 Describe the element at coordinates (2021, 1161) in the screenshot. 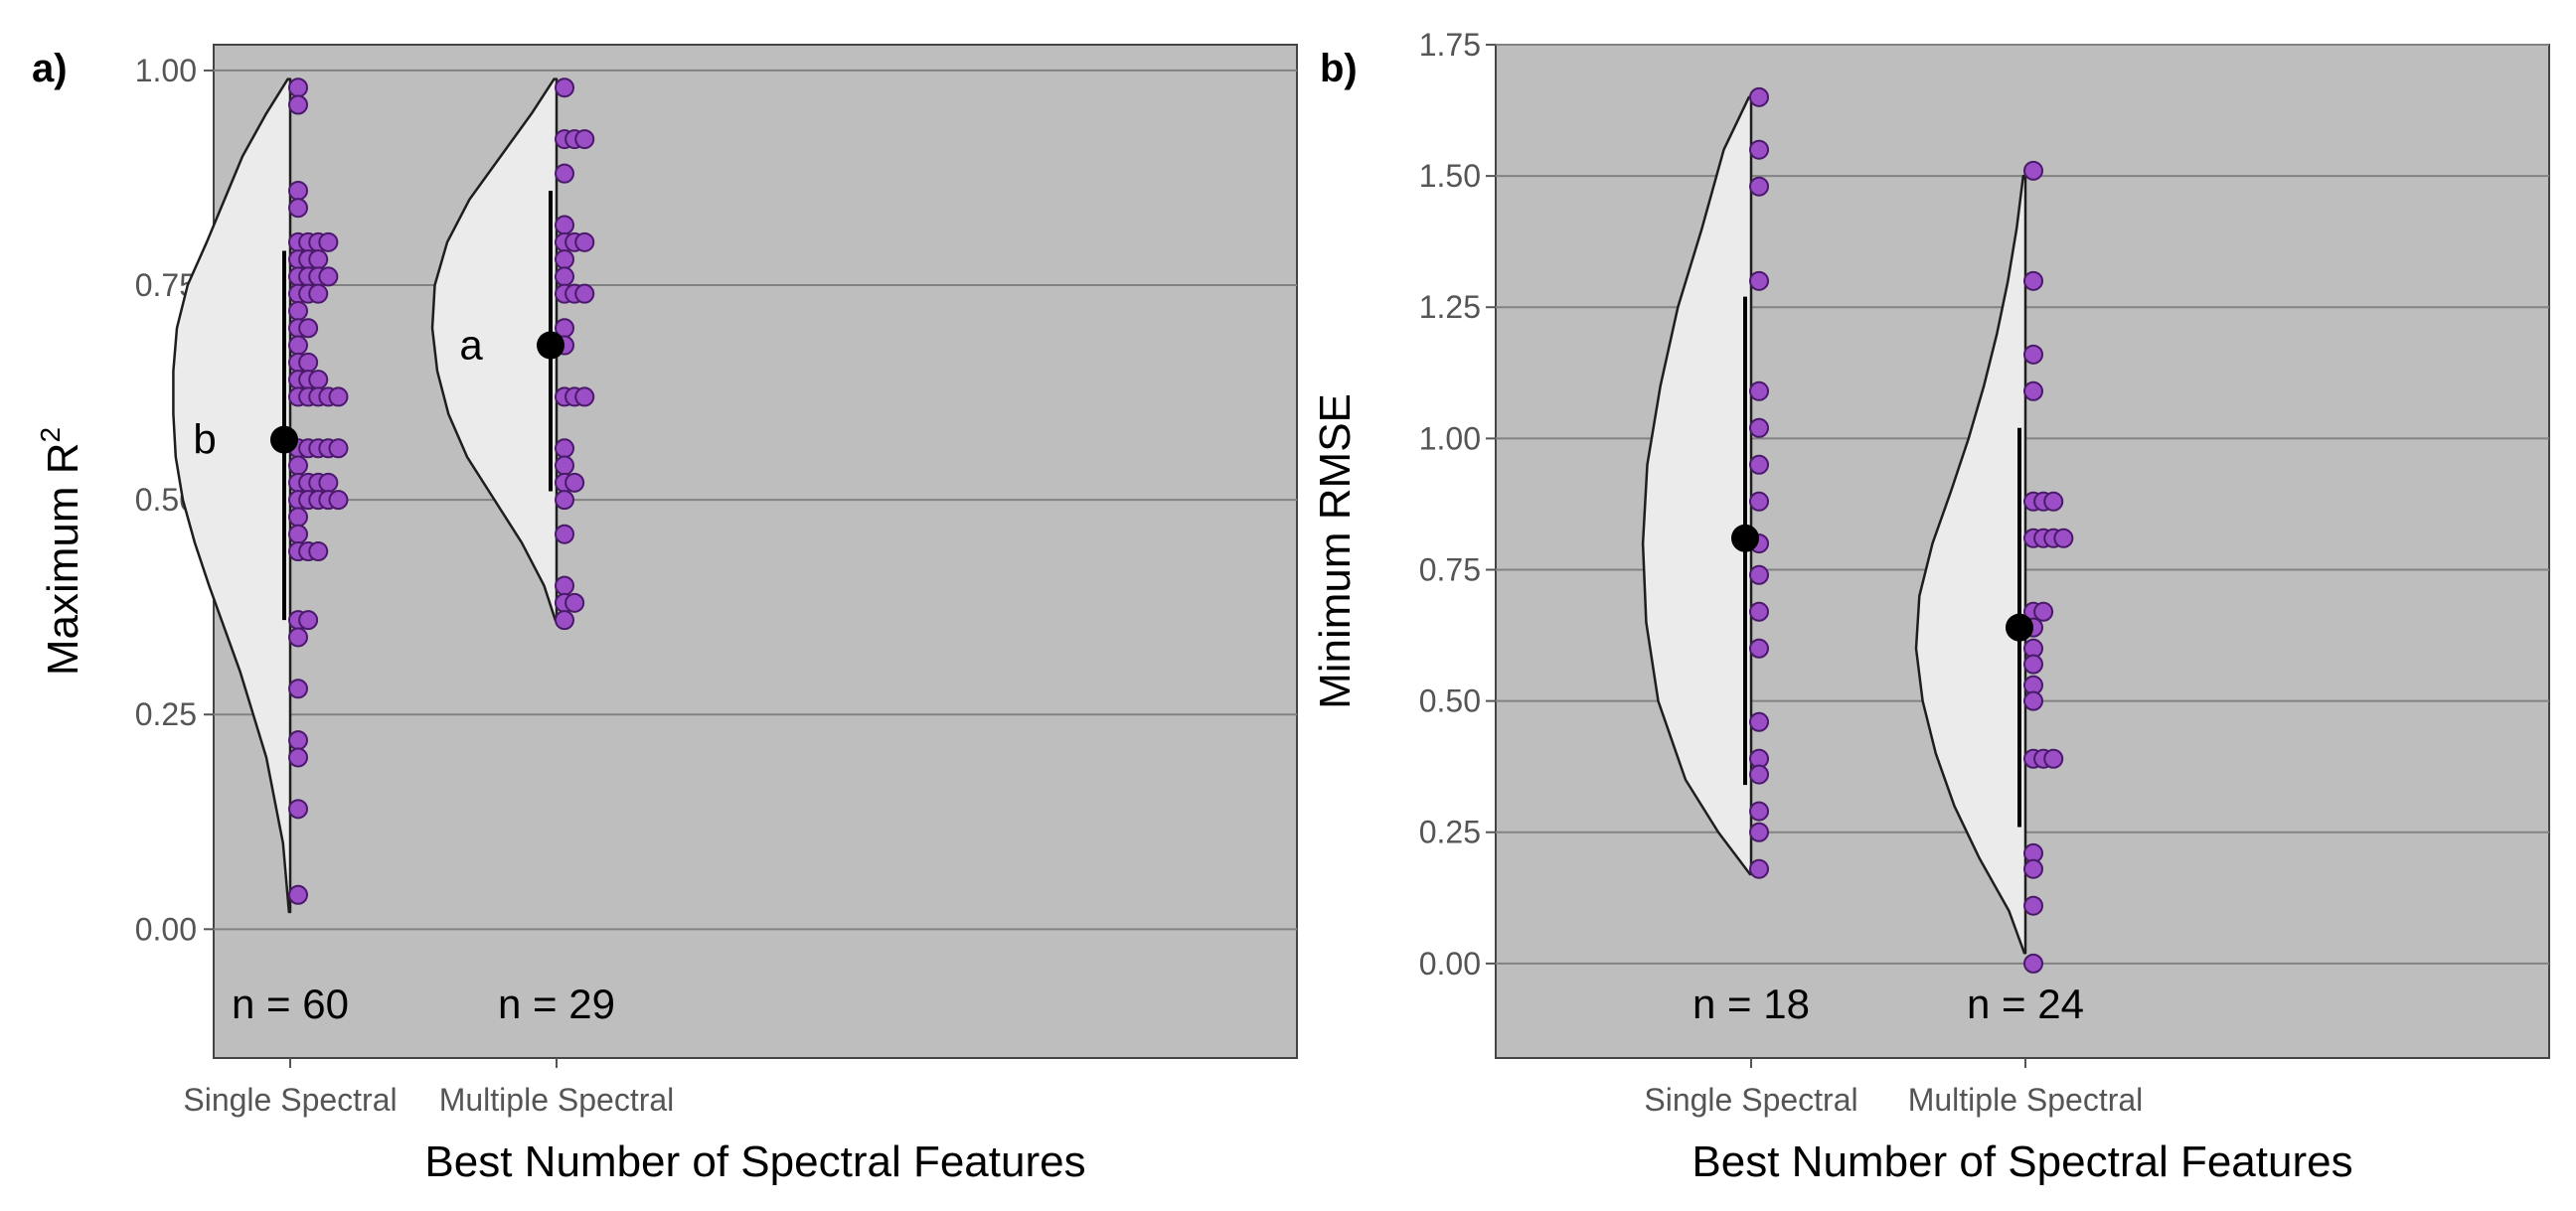

I see `panel-b-x-axis-title: Best Number of Spectral Features` at that location.